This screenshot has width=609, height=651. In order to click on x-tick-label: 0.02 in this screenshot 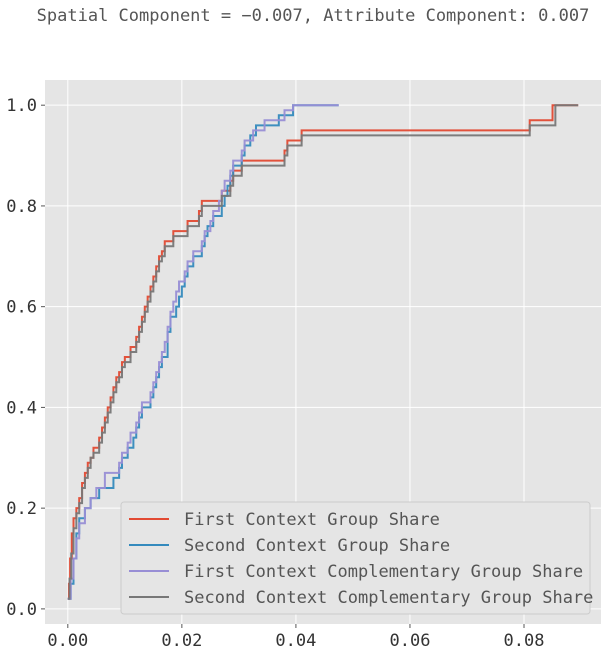, I will do `click(181, 641)`.